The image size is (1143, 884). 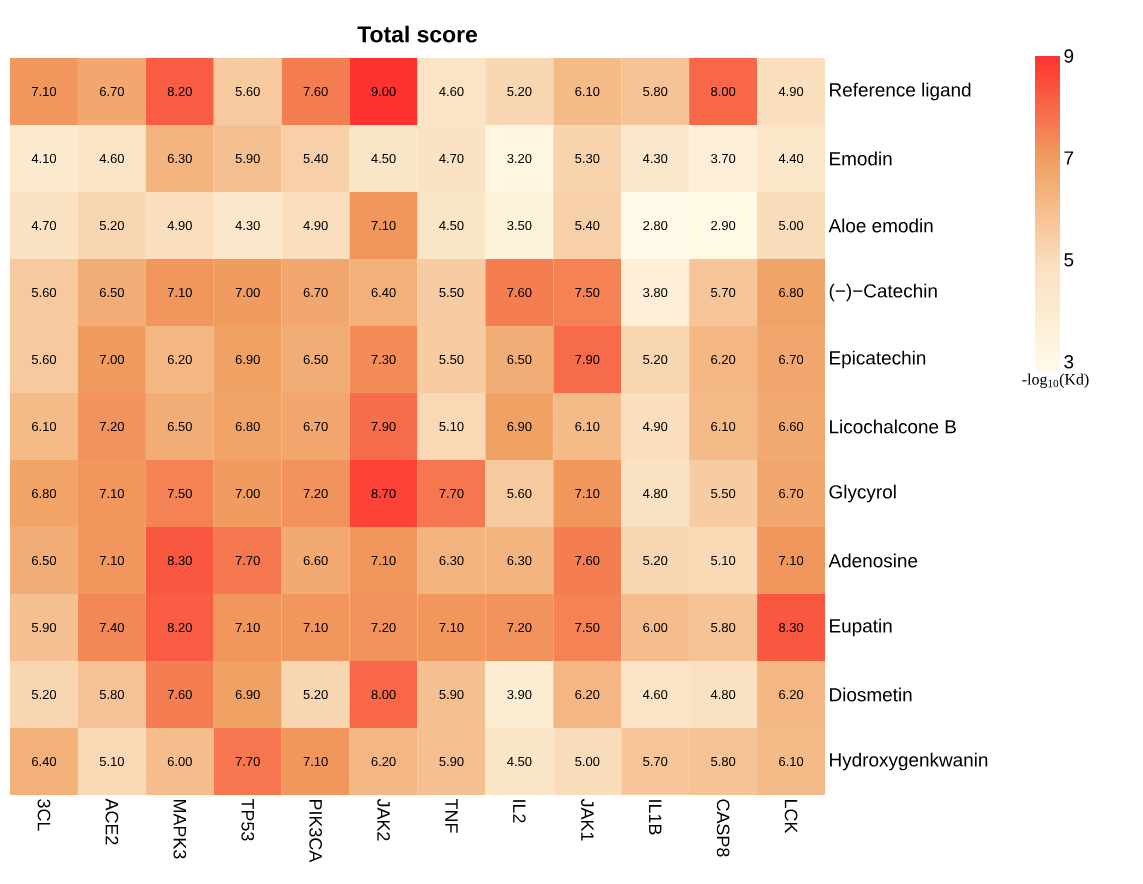 What do you see at coordinates (315, 158) in the screenshot?
I see `data-label: 5.40` at bounding box center [315, 158].